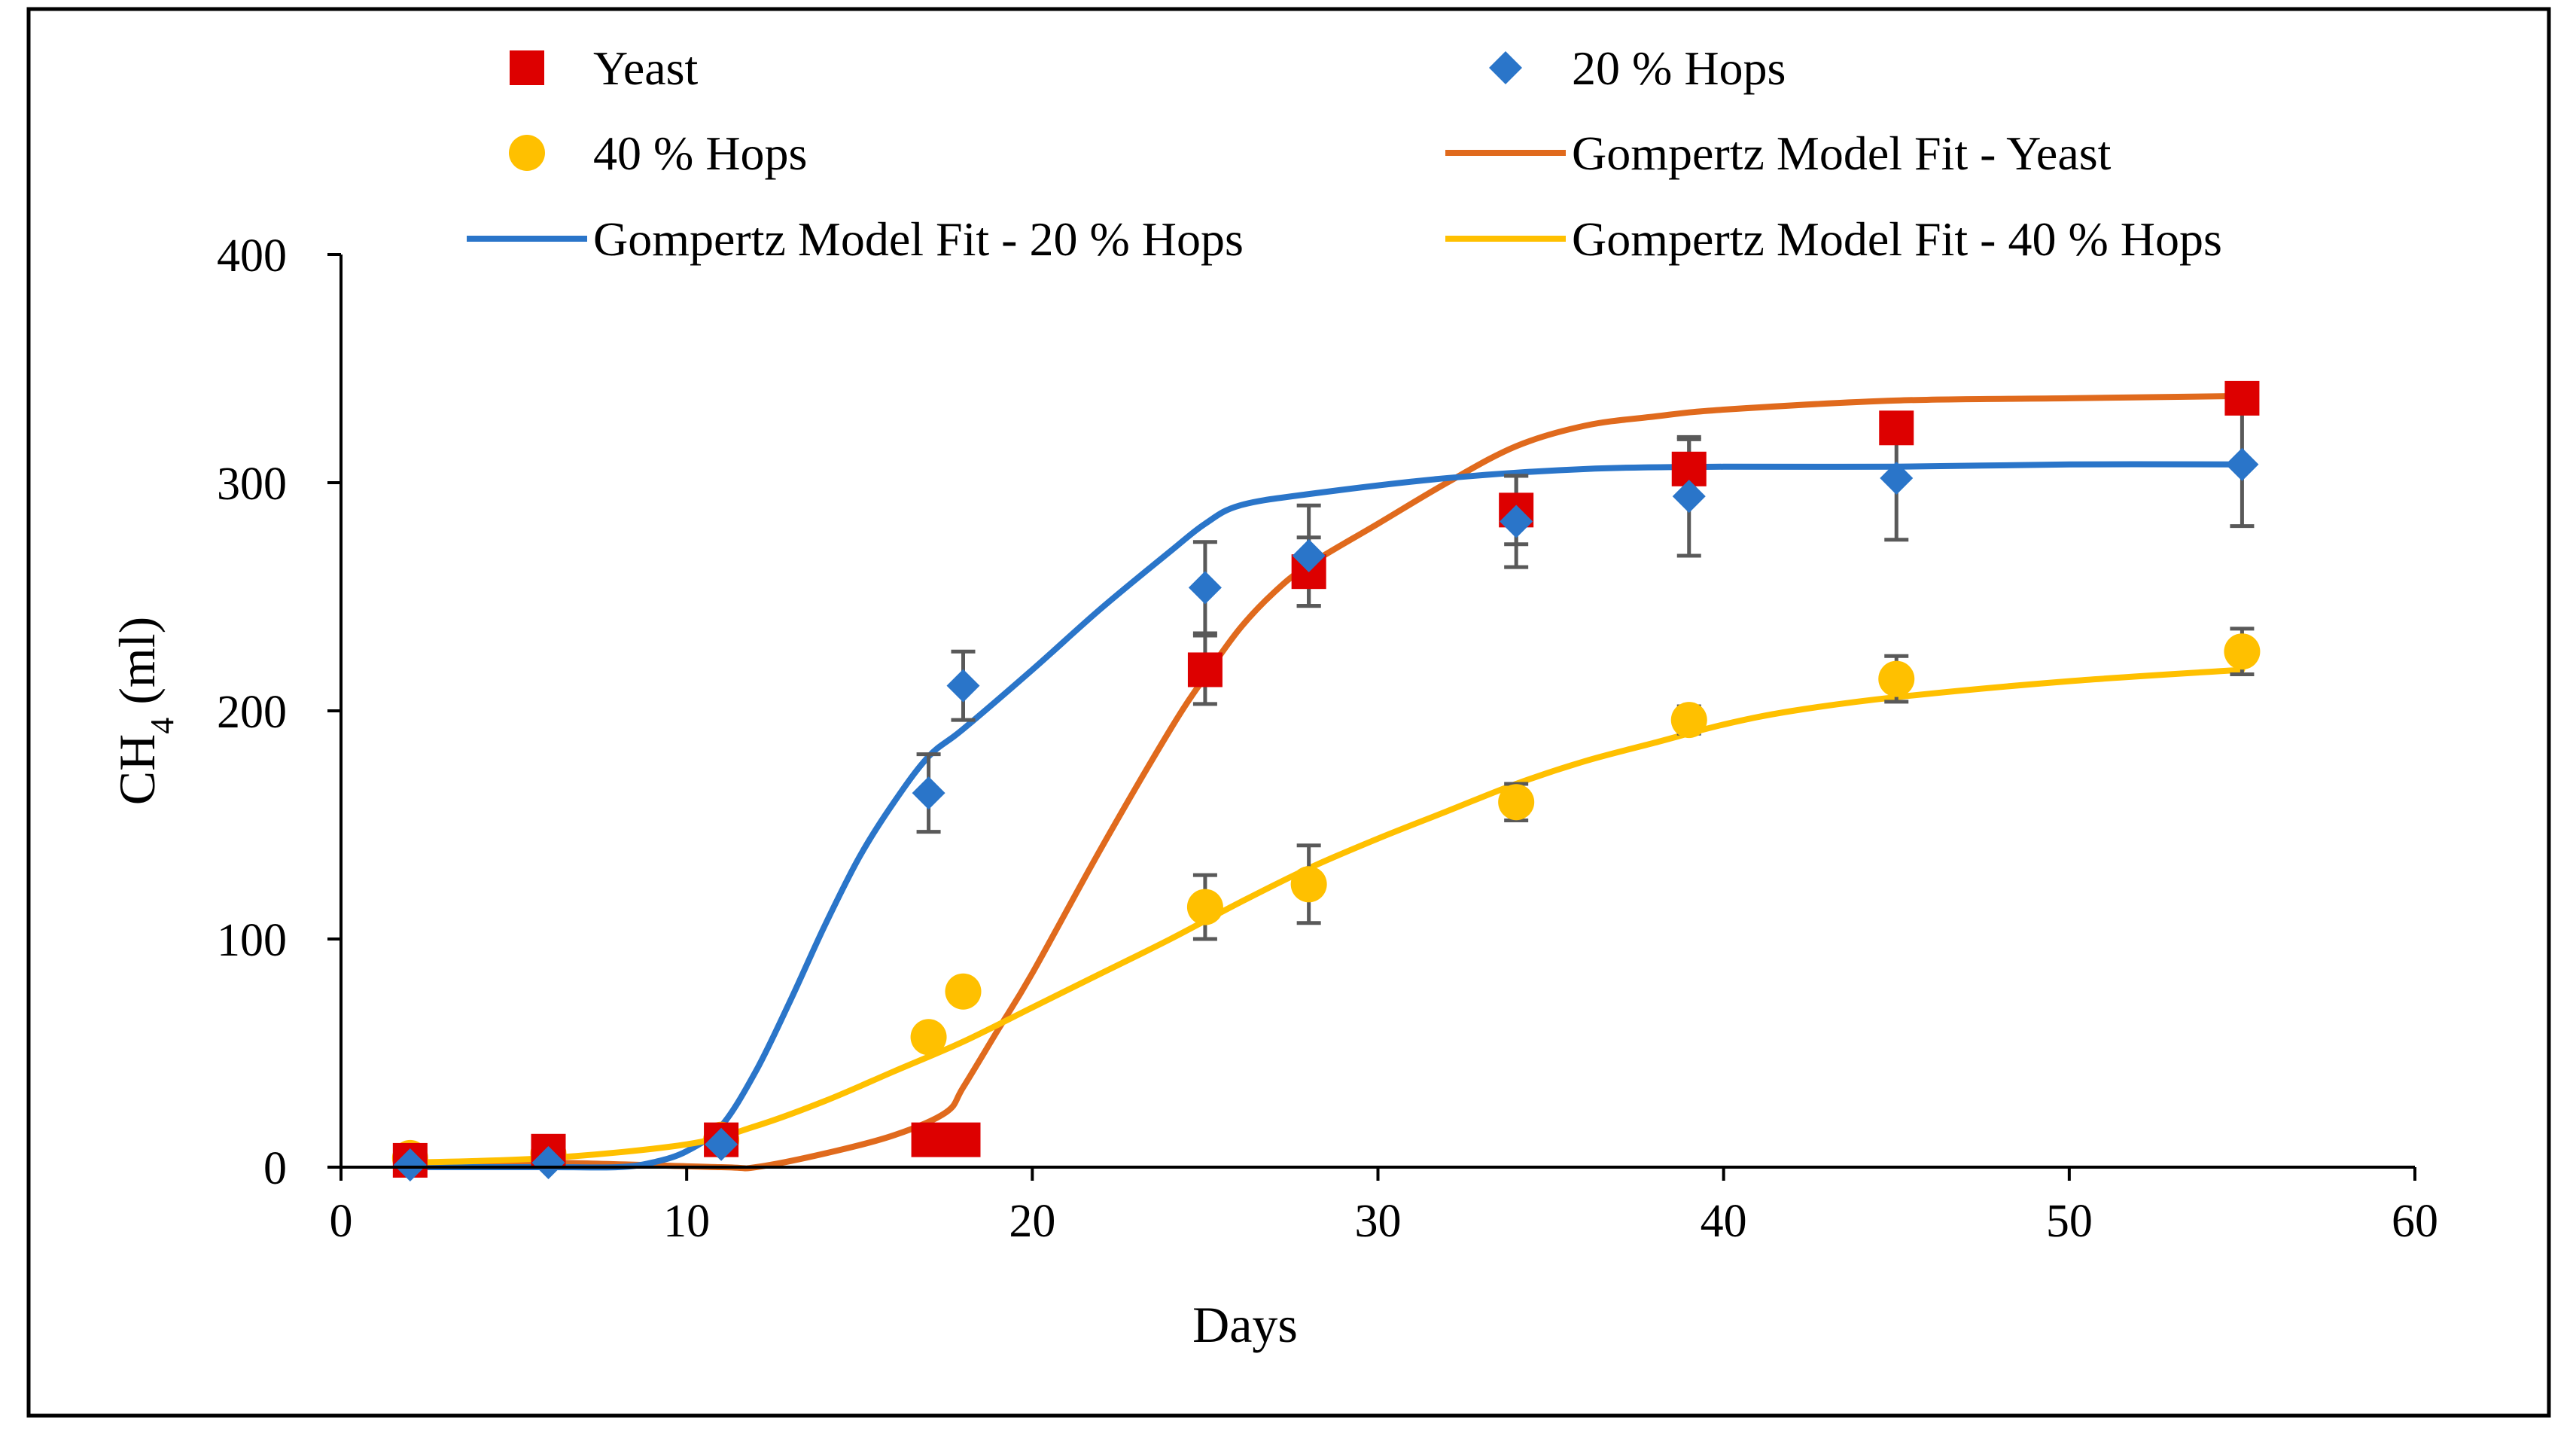 Image resolution: width=2576 pixels, height=1439 pixels. I want to click on y-axis-title: CH4 (ml), so click(145, 711).